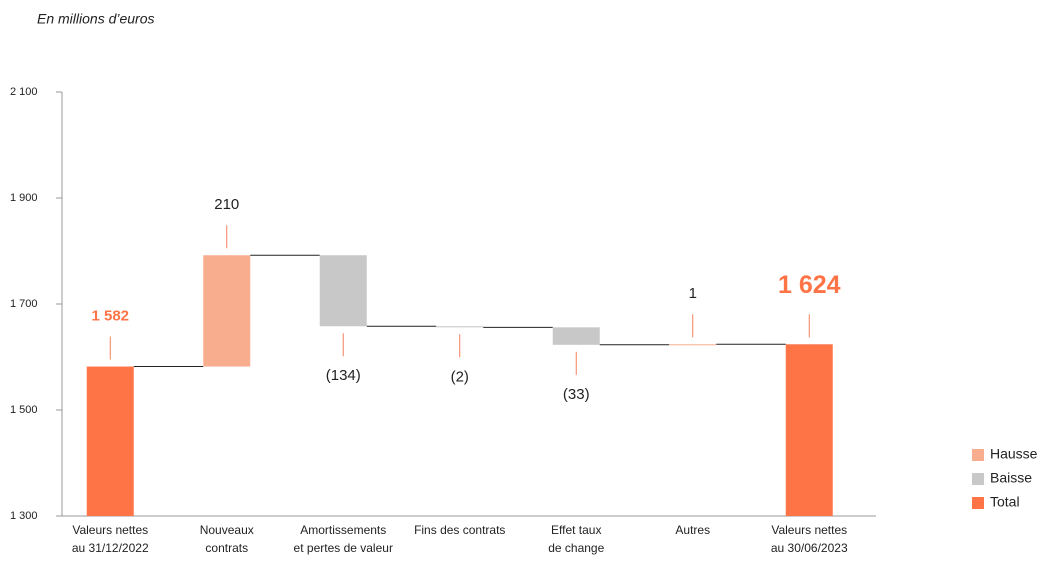  What do you see at coordinates (576, 530) in the screenshot?
I see `x-tick-label-line: Effet taux` at bounding box center [576, 530].